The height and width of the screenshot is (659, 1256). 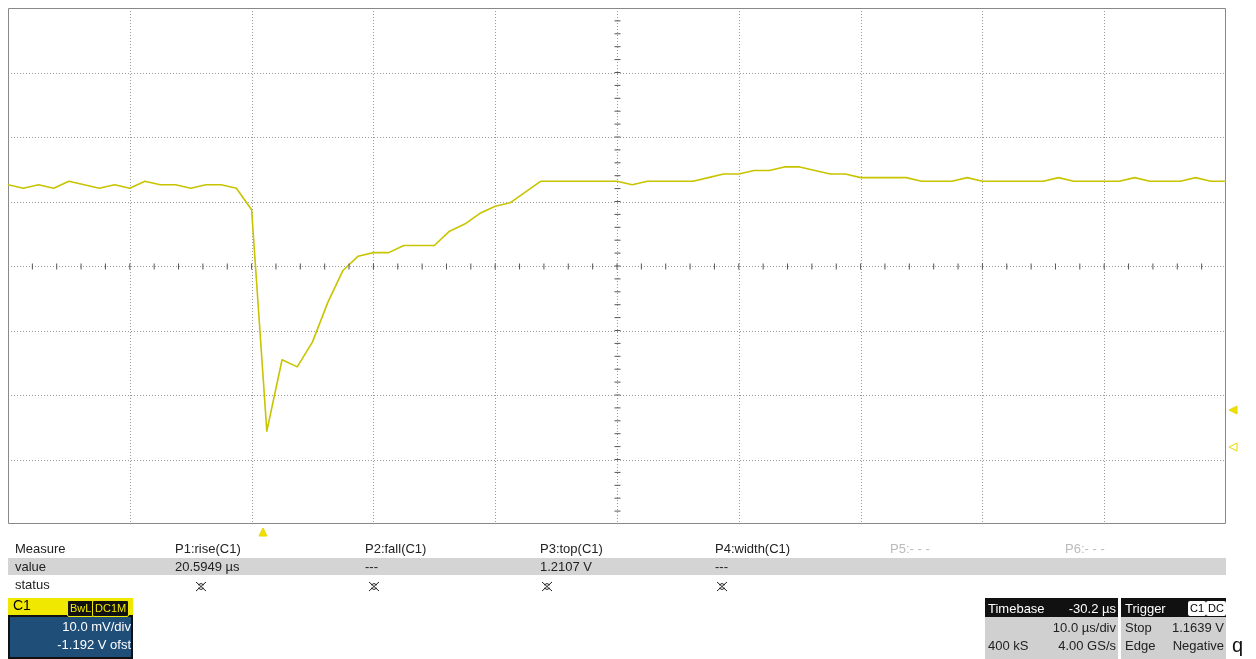 What do you see at coordinates (32, 584) in the screenshot?
I see `text: status` at bounding box center [32, 584].